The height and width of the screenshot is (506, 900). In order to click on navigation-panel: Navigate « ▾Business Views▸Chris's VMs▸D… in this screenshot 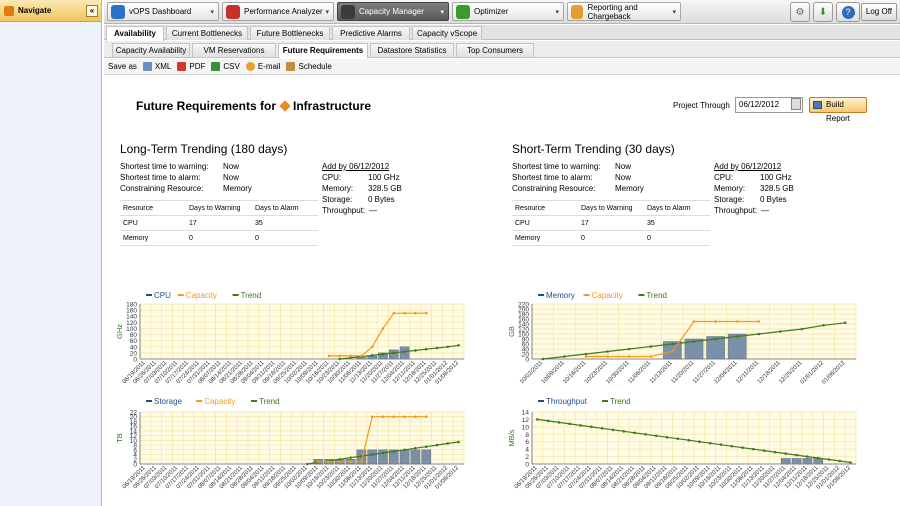, I will do `click(51, 253)`.